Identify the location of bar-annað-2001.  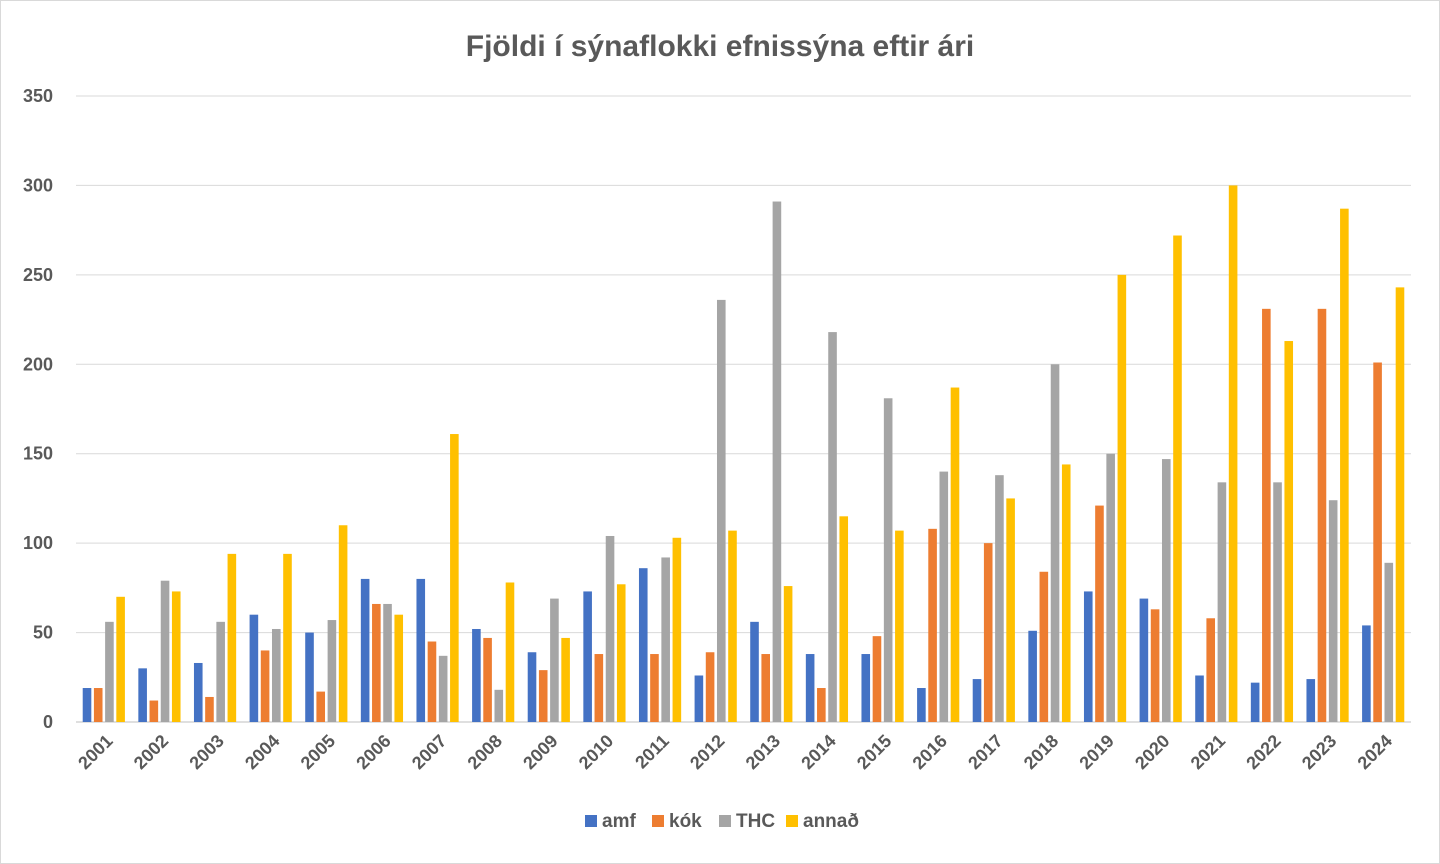
(120, 659).